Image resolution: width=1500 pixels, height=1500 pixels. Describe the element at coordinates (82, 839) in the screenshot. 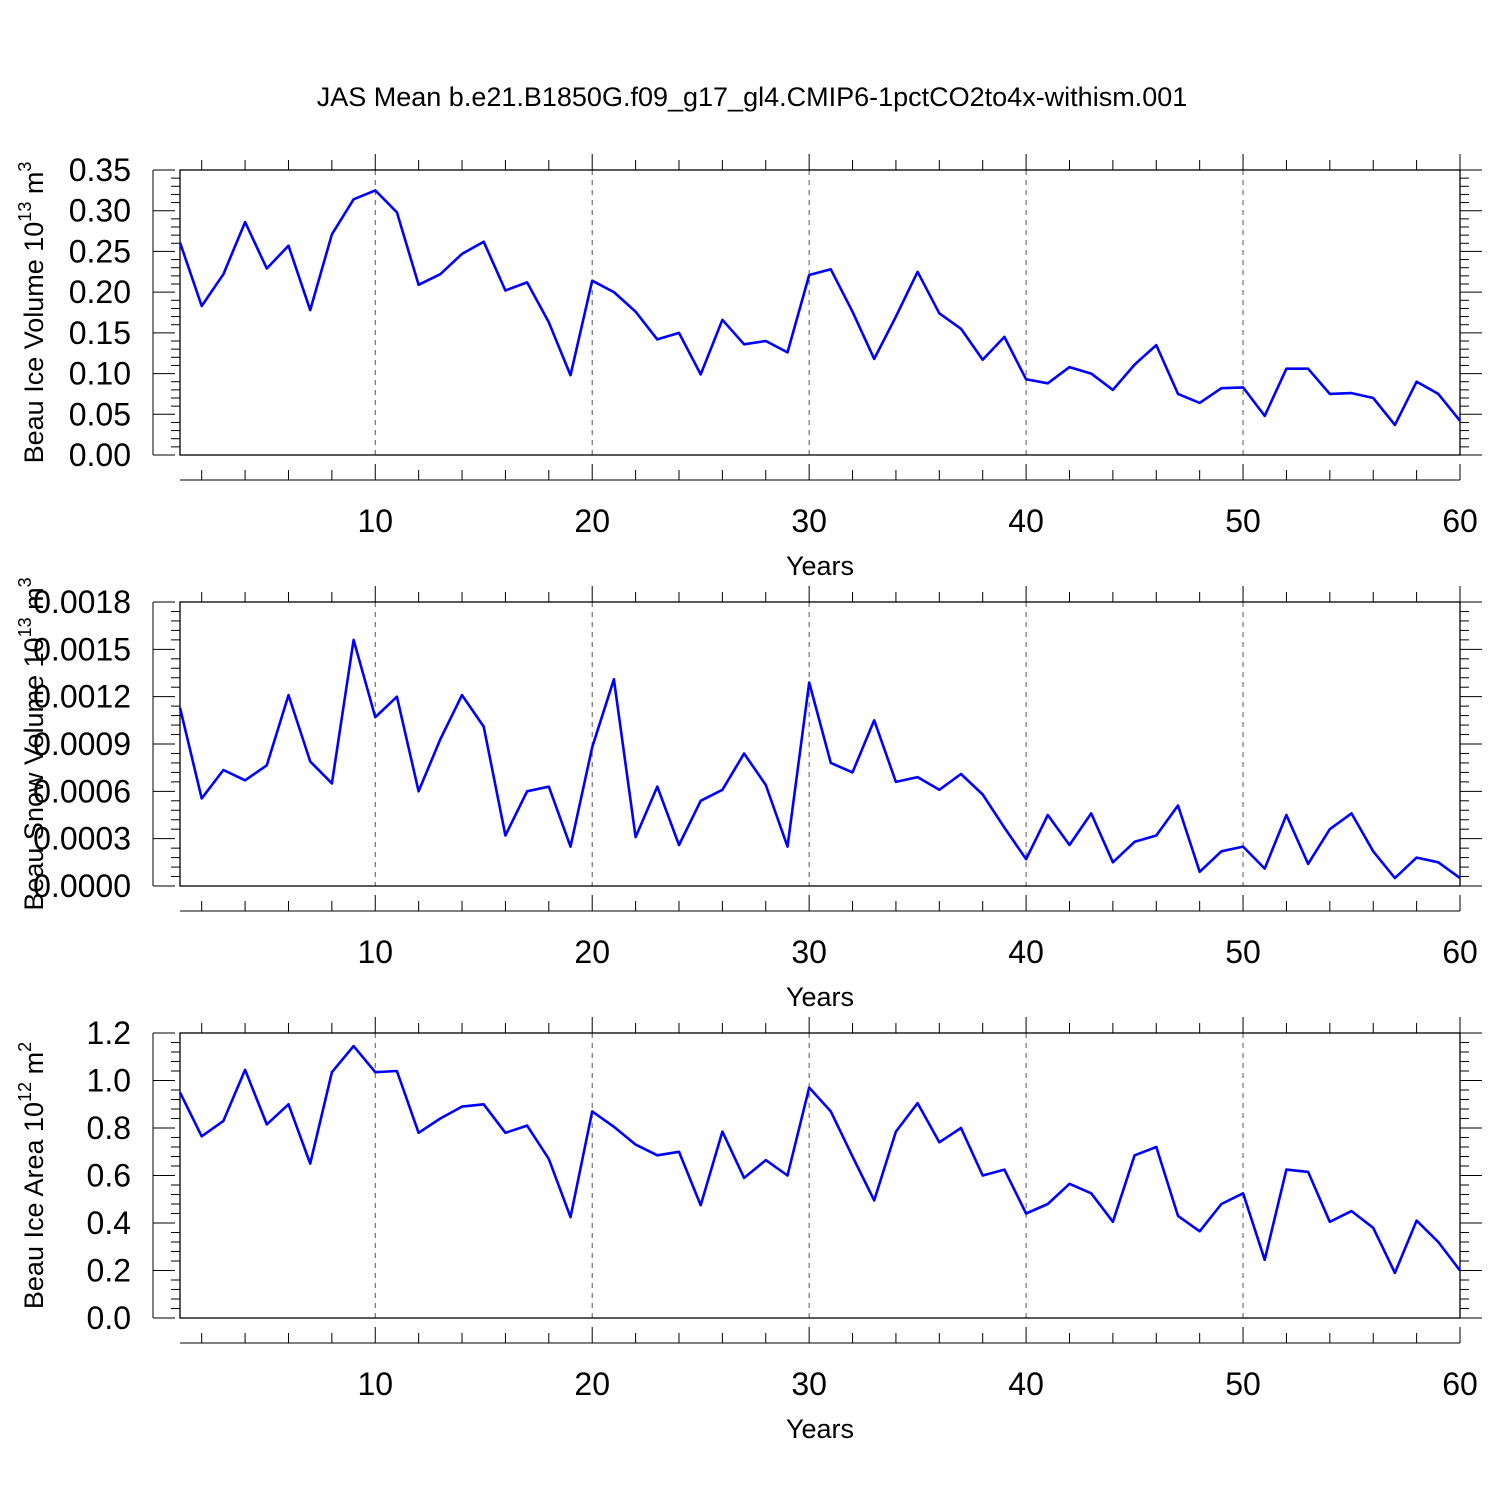

I see `y-tick-label: 0.0003` at that location.